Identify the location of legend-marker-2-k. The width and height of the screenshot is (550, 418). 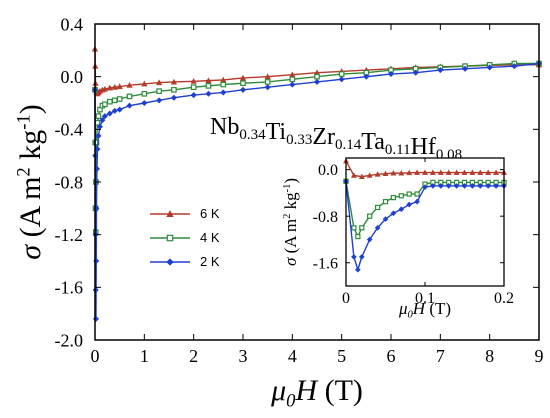
(170, 262).